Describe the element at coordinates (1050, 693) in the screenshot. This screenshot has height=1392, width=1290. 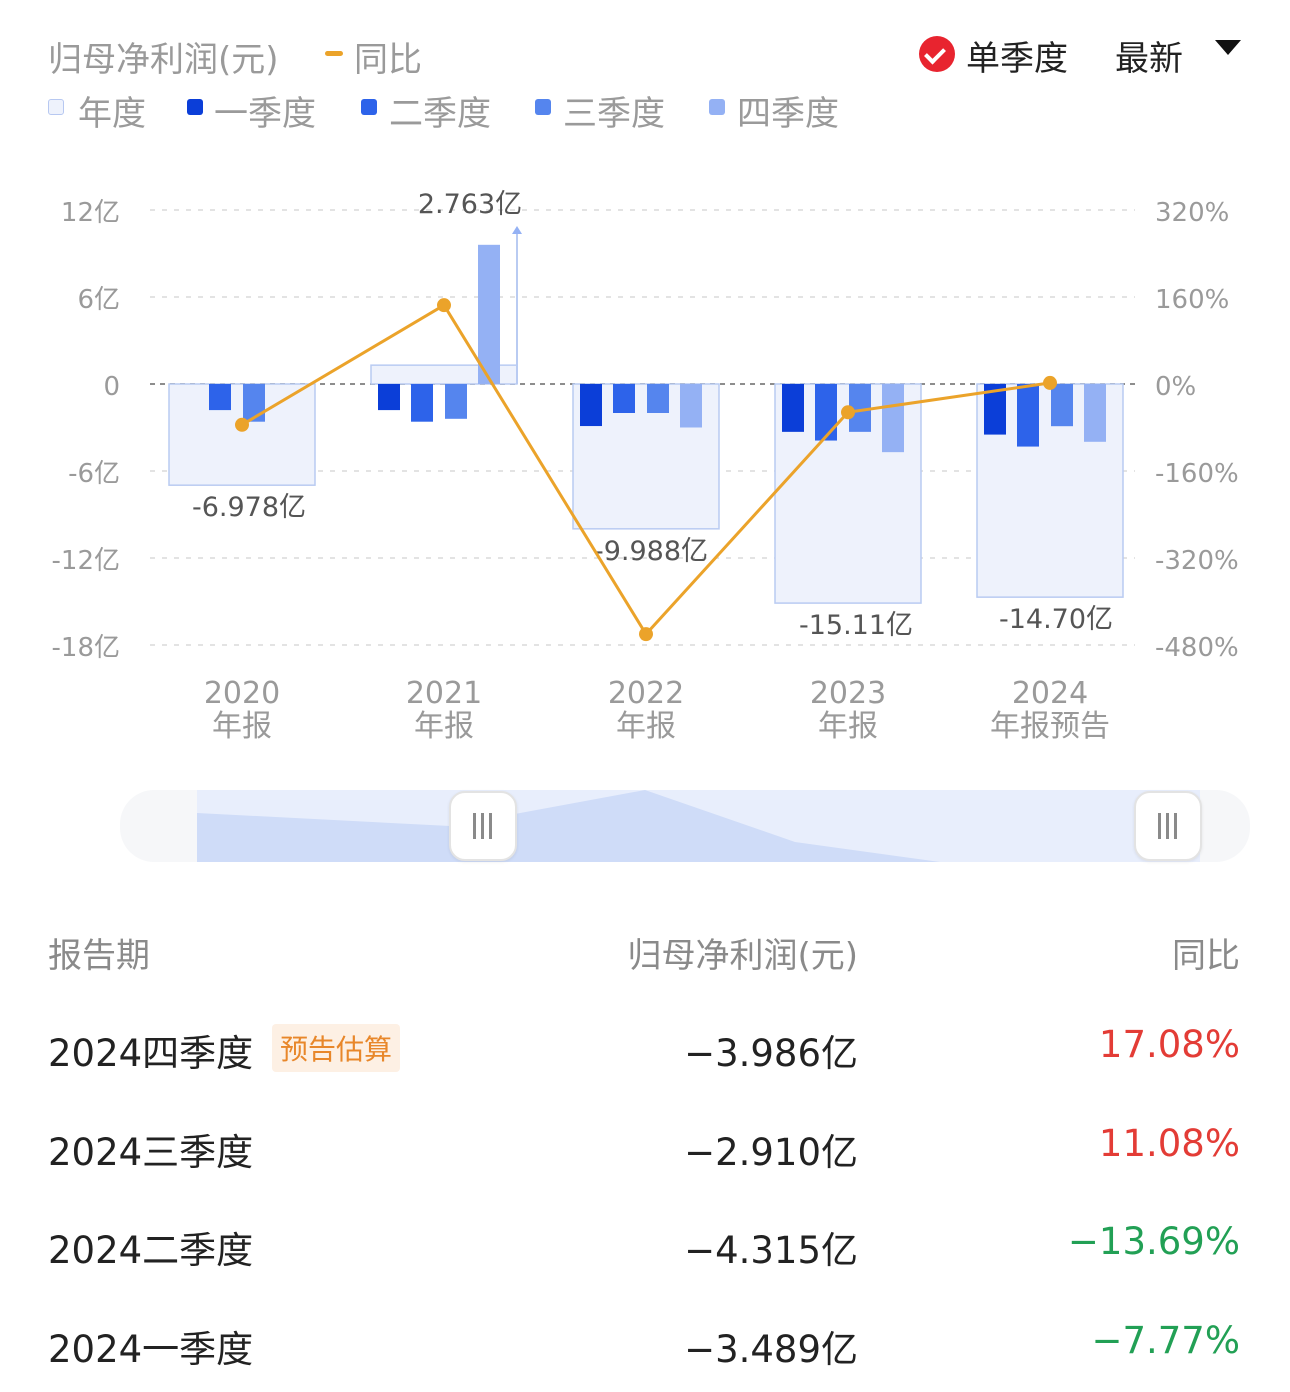
I see `x-tick-label: 2024` at that location.